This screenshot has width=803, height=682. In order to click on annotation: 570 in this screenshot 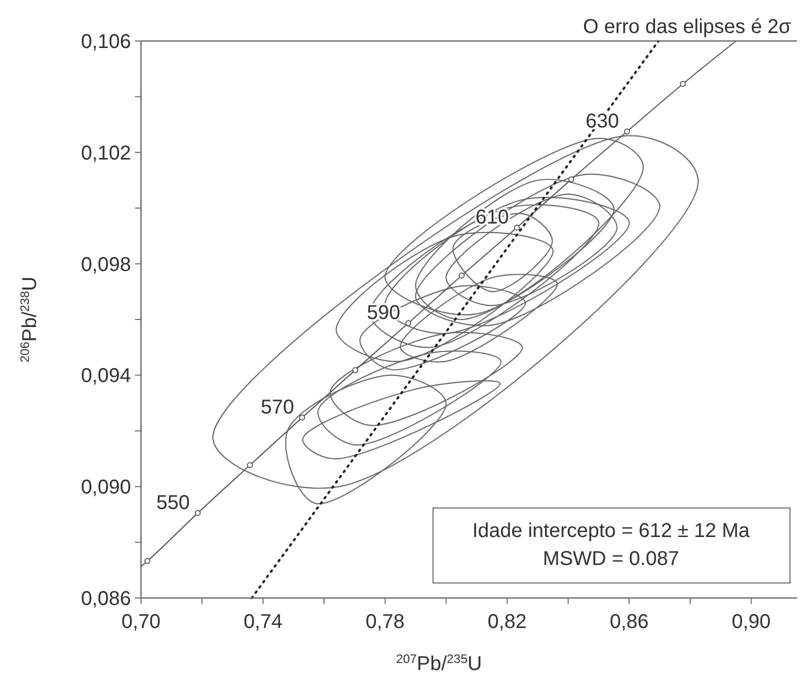, I will do `click(277, 407)`.